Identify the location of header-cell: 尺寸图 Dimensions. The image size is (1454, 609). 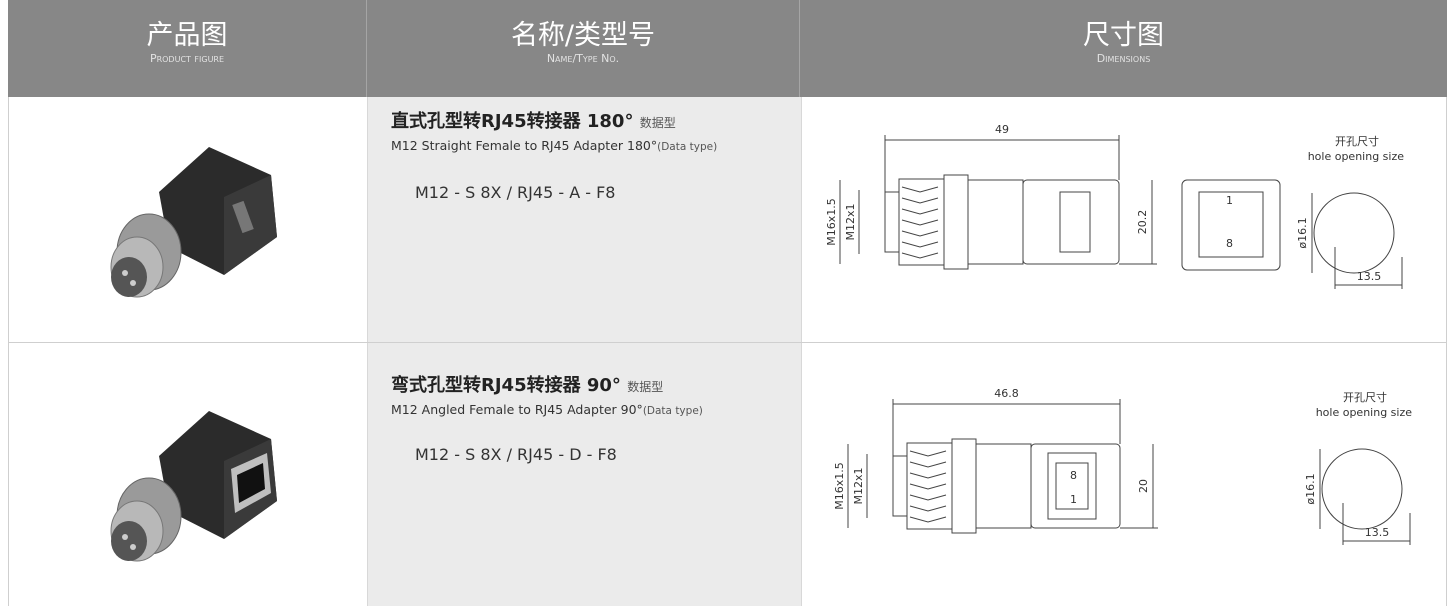
(1123, 48).